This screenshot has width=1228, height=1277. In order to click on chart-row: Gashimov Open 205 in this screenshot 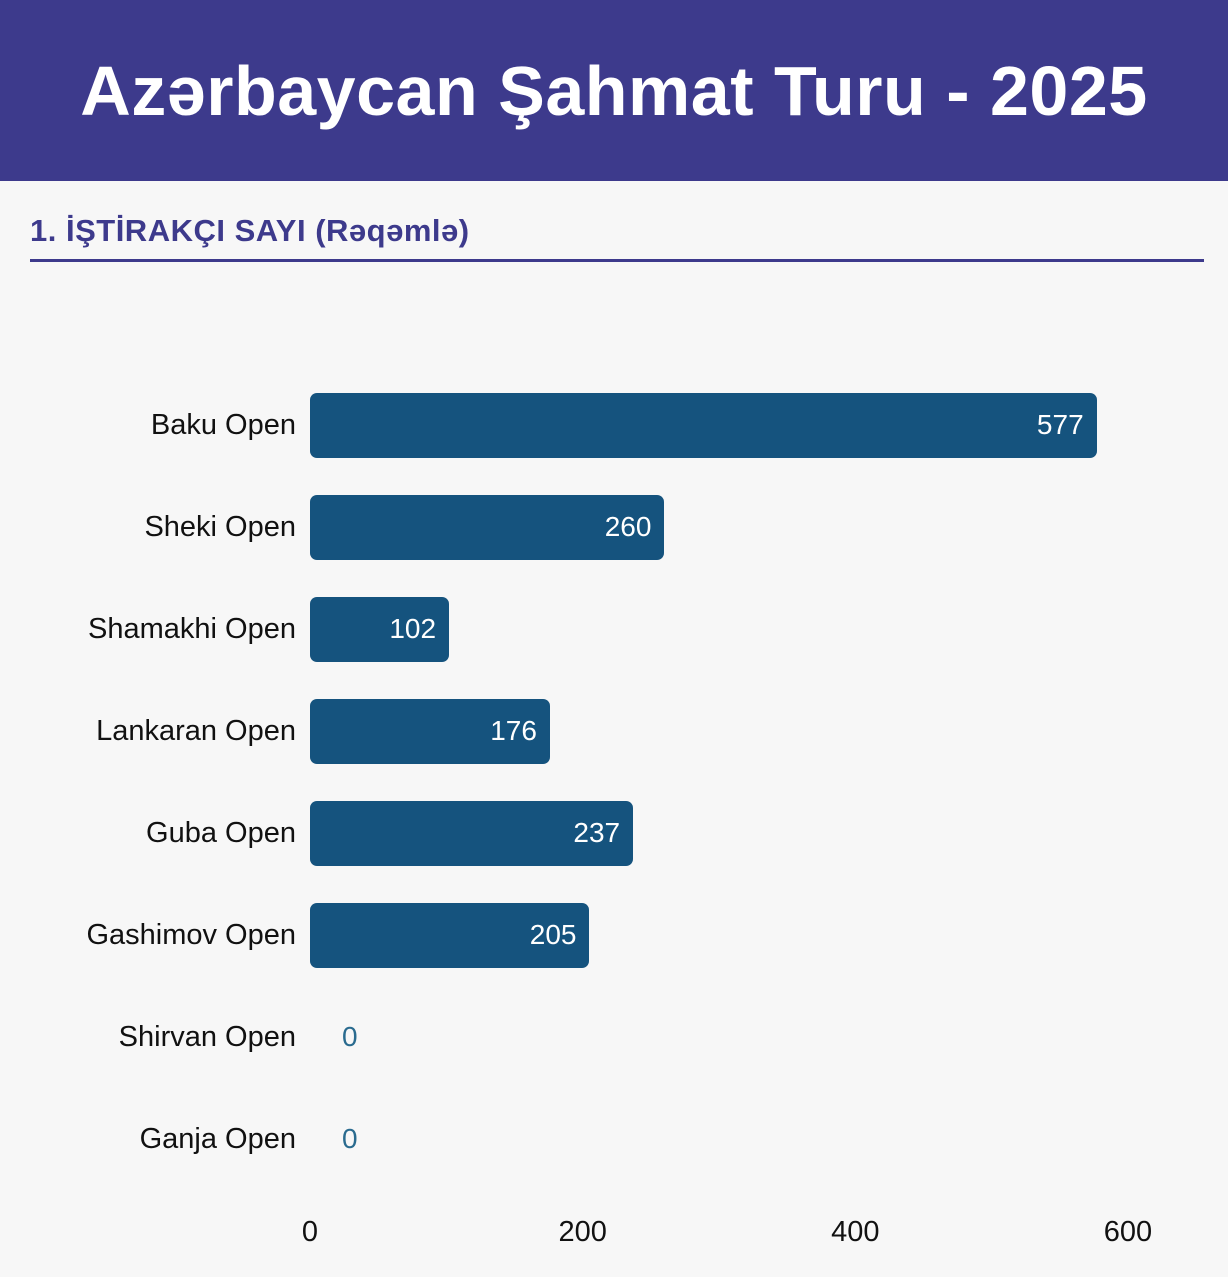, I will do `click(614, 935)`.